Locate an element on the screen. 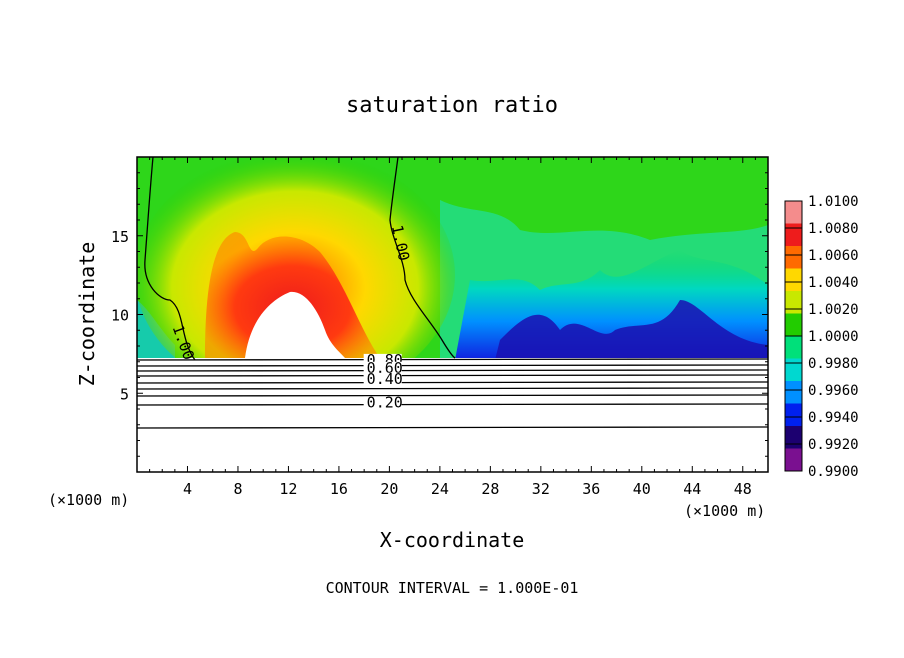 Image resolution: width=904 pixels, height=658 pixels. contour-0.90 is located at coordinates (452, 359).